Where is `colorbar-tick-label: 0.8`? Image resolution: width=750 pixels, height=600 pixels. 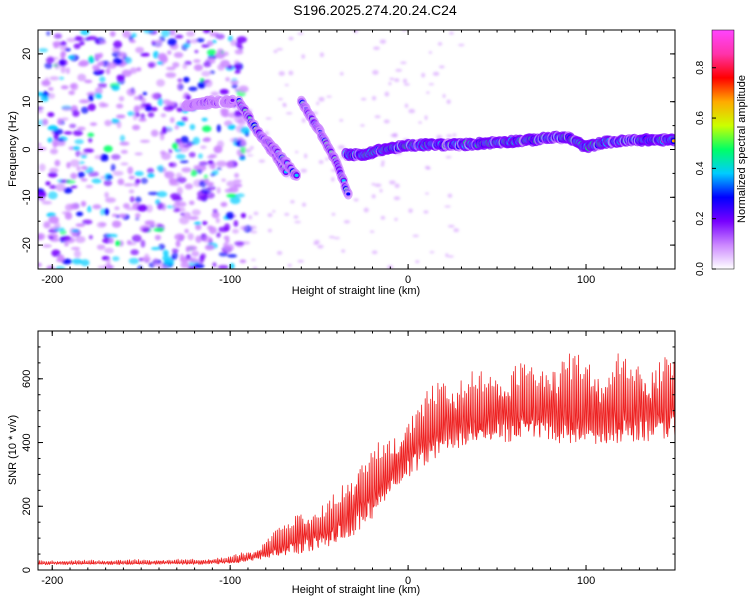 colorbar-tick-label: 0.8 is located at coordinates (700, 67).